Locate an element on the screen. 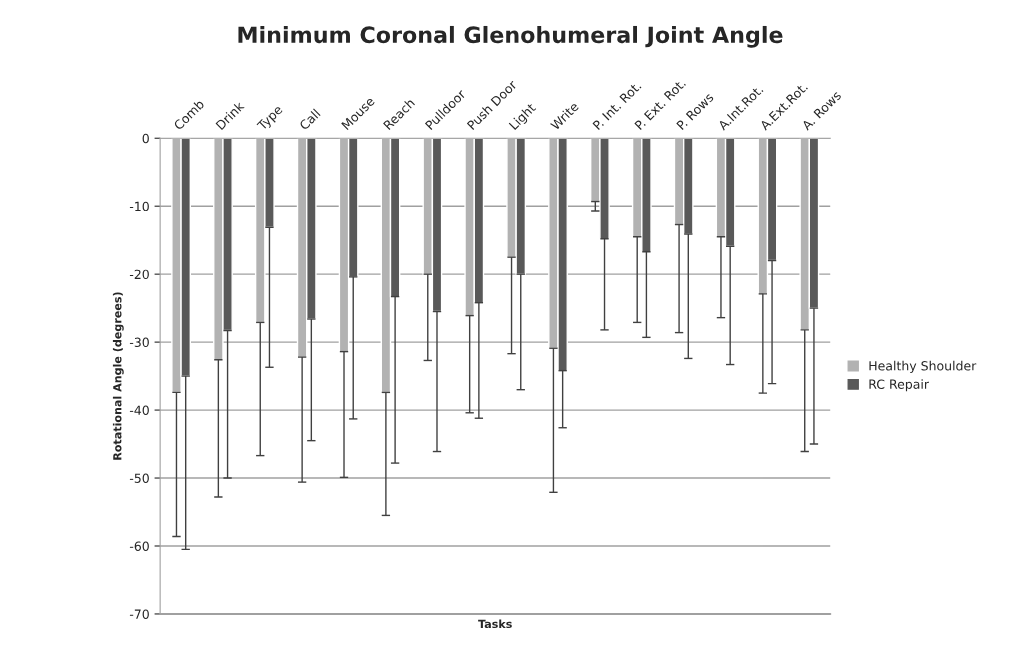 This screenshot has width=1020, height=649. y-axis-title: Rotational Angle (degrees) is located at coordinates (118, 376).